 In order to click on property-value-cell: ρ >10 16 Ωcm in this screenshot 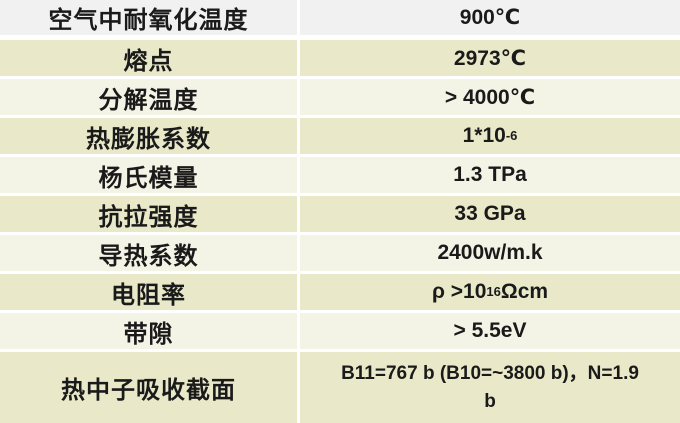, I will do `click(490, 292)`.